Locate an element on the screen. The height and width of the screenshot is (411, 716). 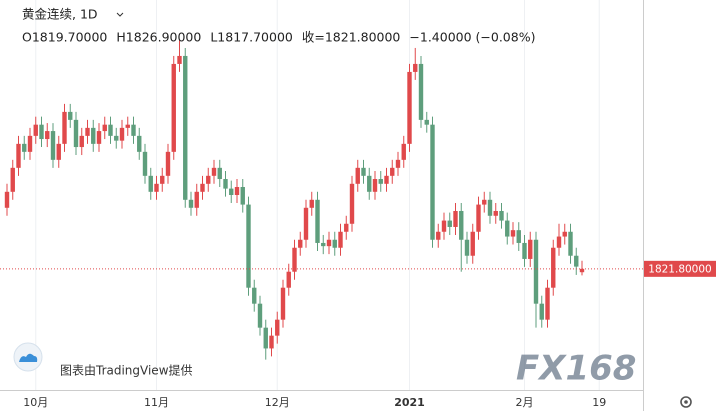
logo-cloud is located at coordinates (28, 357).